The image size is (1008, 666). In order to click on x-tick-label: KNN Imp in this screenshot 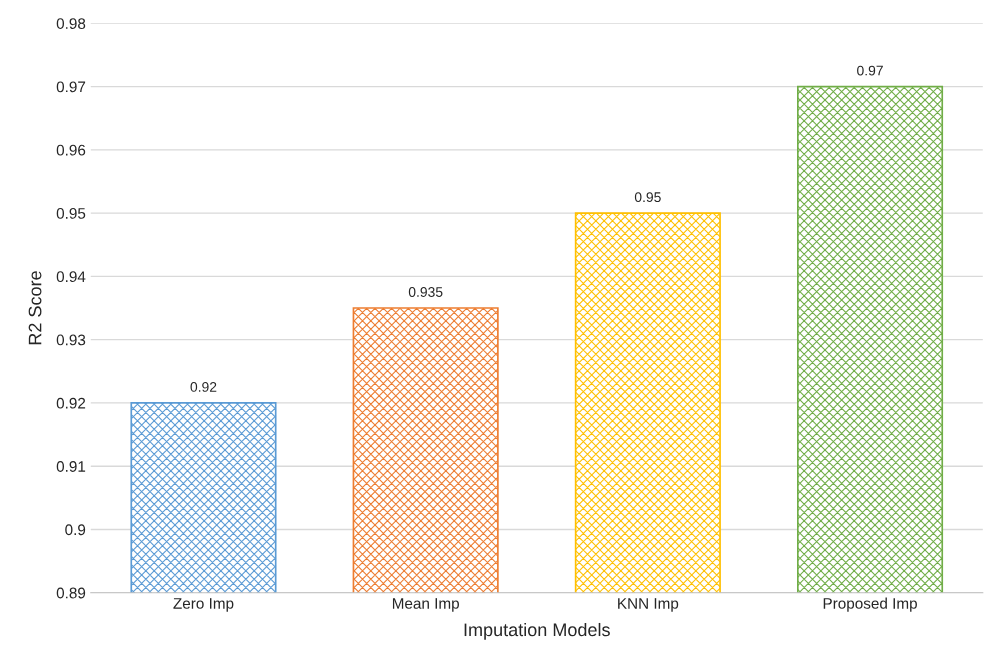, I will do `click(648, 605)`.